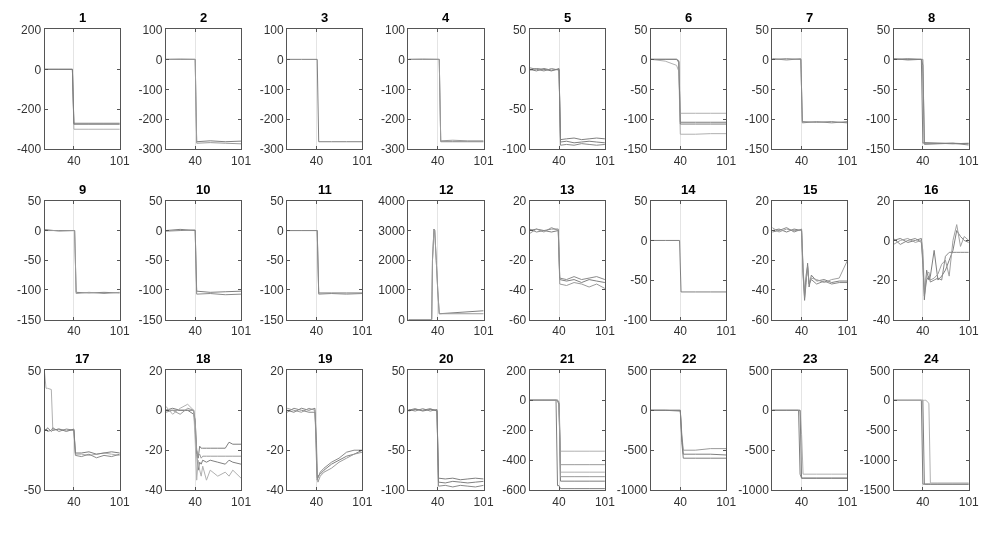 Image resolution: width=1005 pixels, height=540 pixels. What do you see at coordinates (932, 358) in the screenshot?
I see `chart-title: 24` at bounding box center [932, 358].